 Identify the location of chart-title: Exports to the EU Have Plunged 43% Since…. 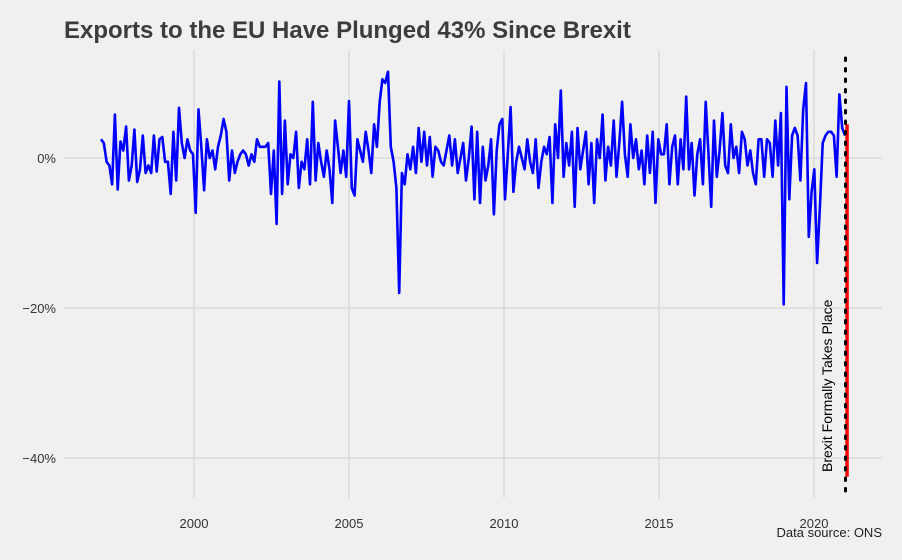
(347, 30).